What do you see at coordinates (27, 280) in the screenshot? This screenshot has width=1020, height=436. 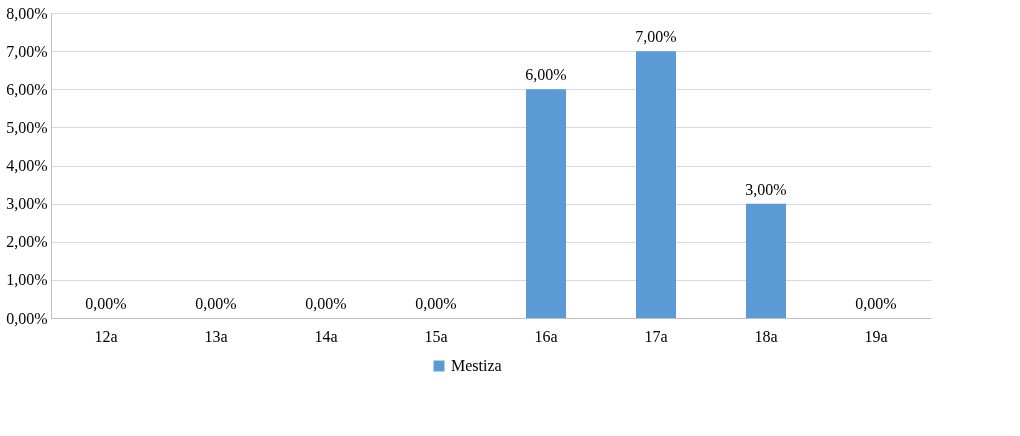 I see `y-tick-label: 1,00%` at bounding box center [27, 280].